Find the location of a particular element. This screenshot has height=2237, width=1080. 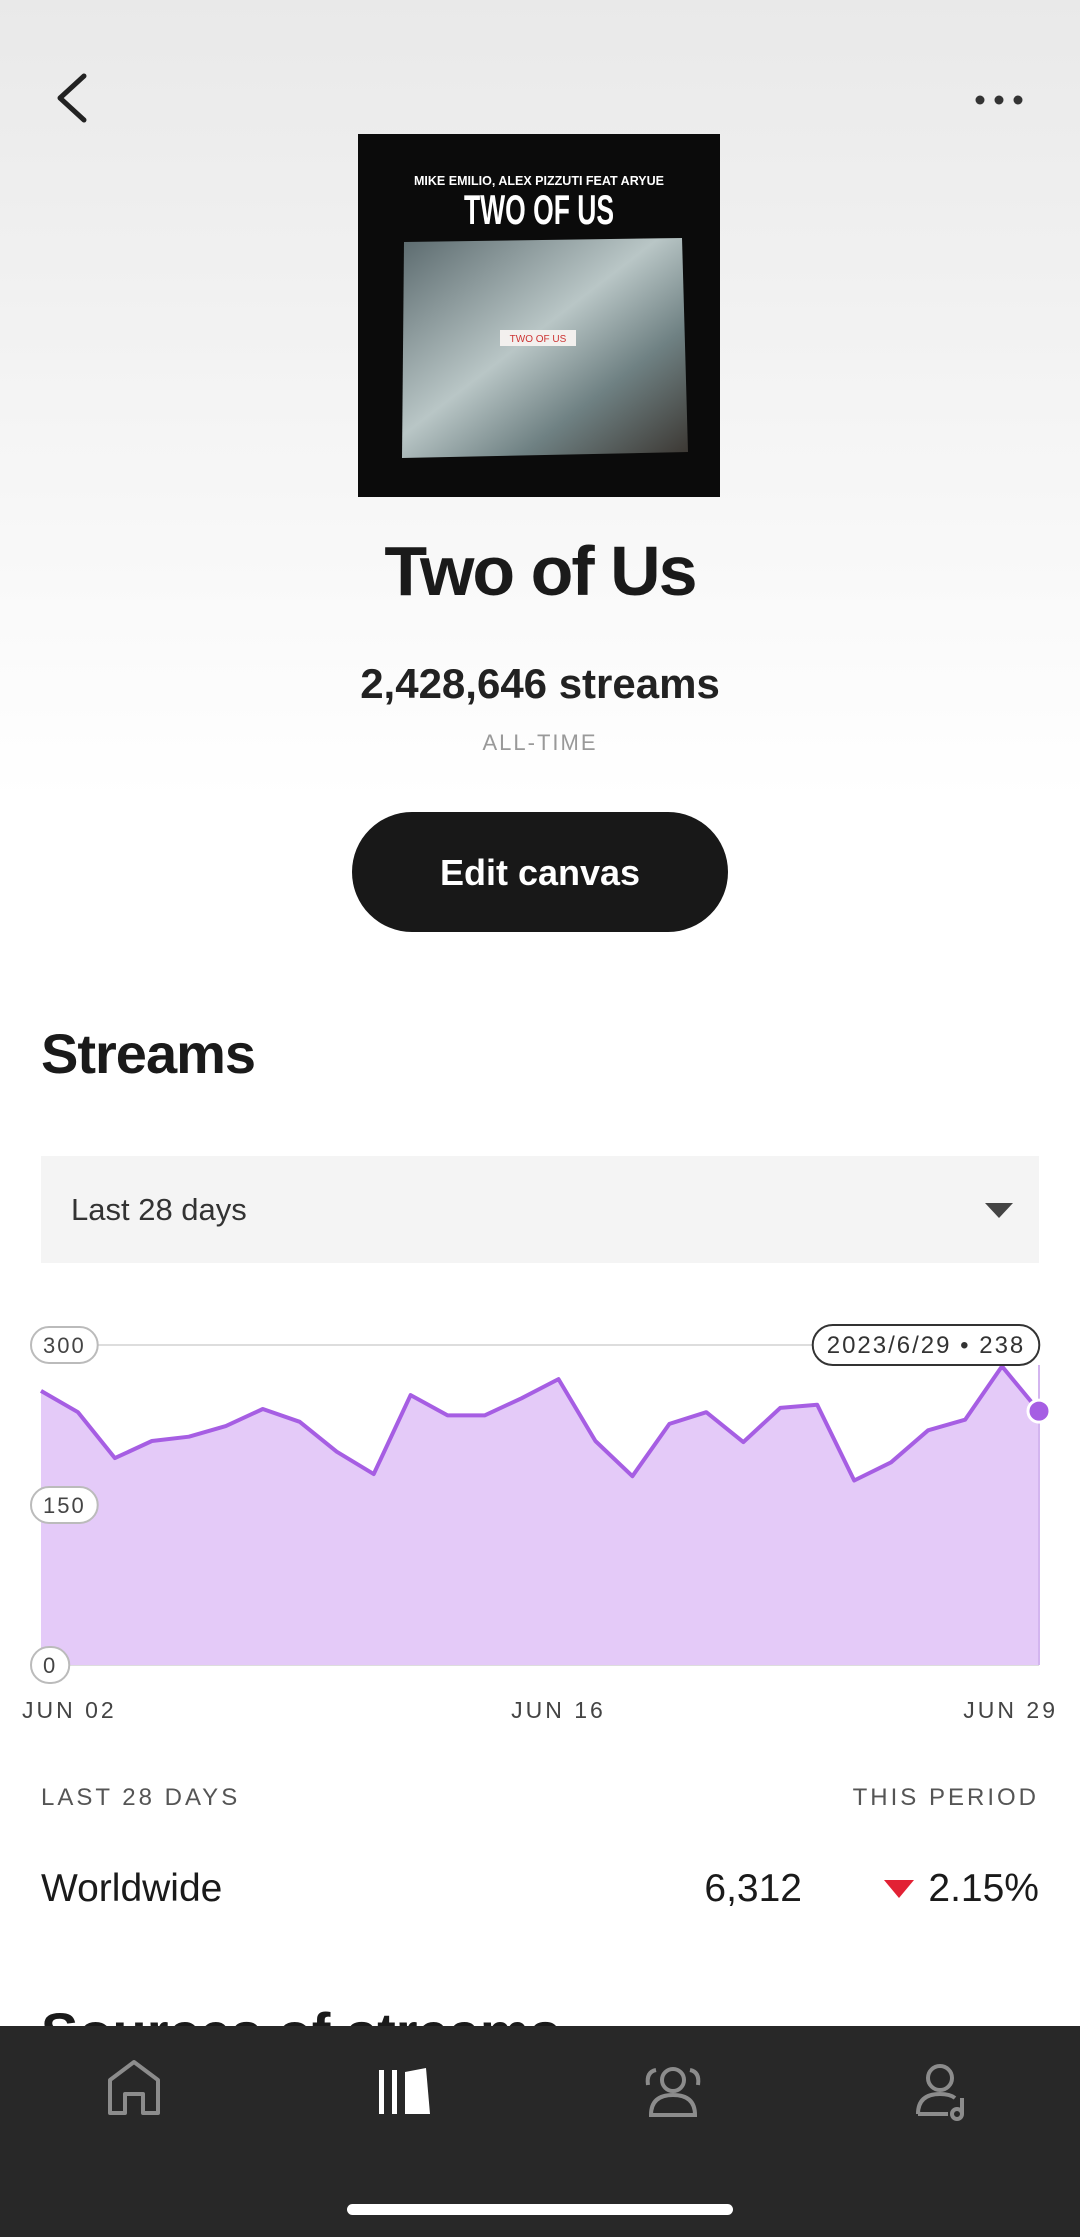

change-down-arrow is located at coordinates (899, 1889).